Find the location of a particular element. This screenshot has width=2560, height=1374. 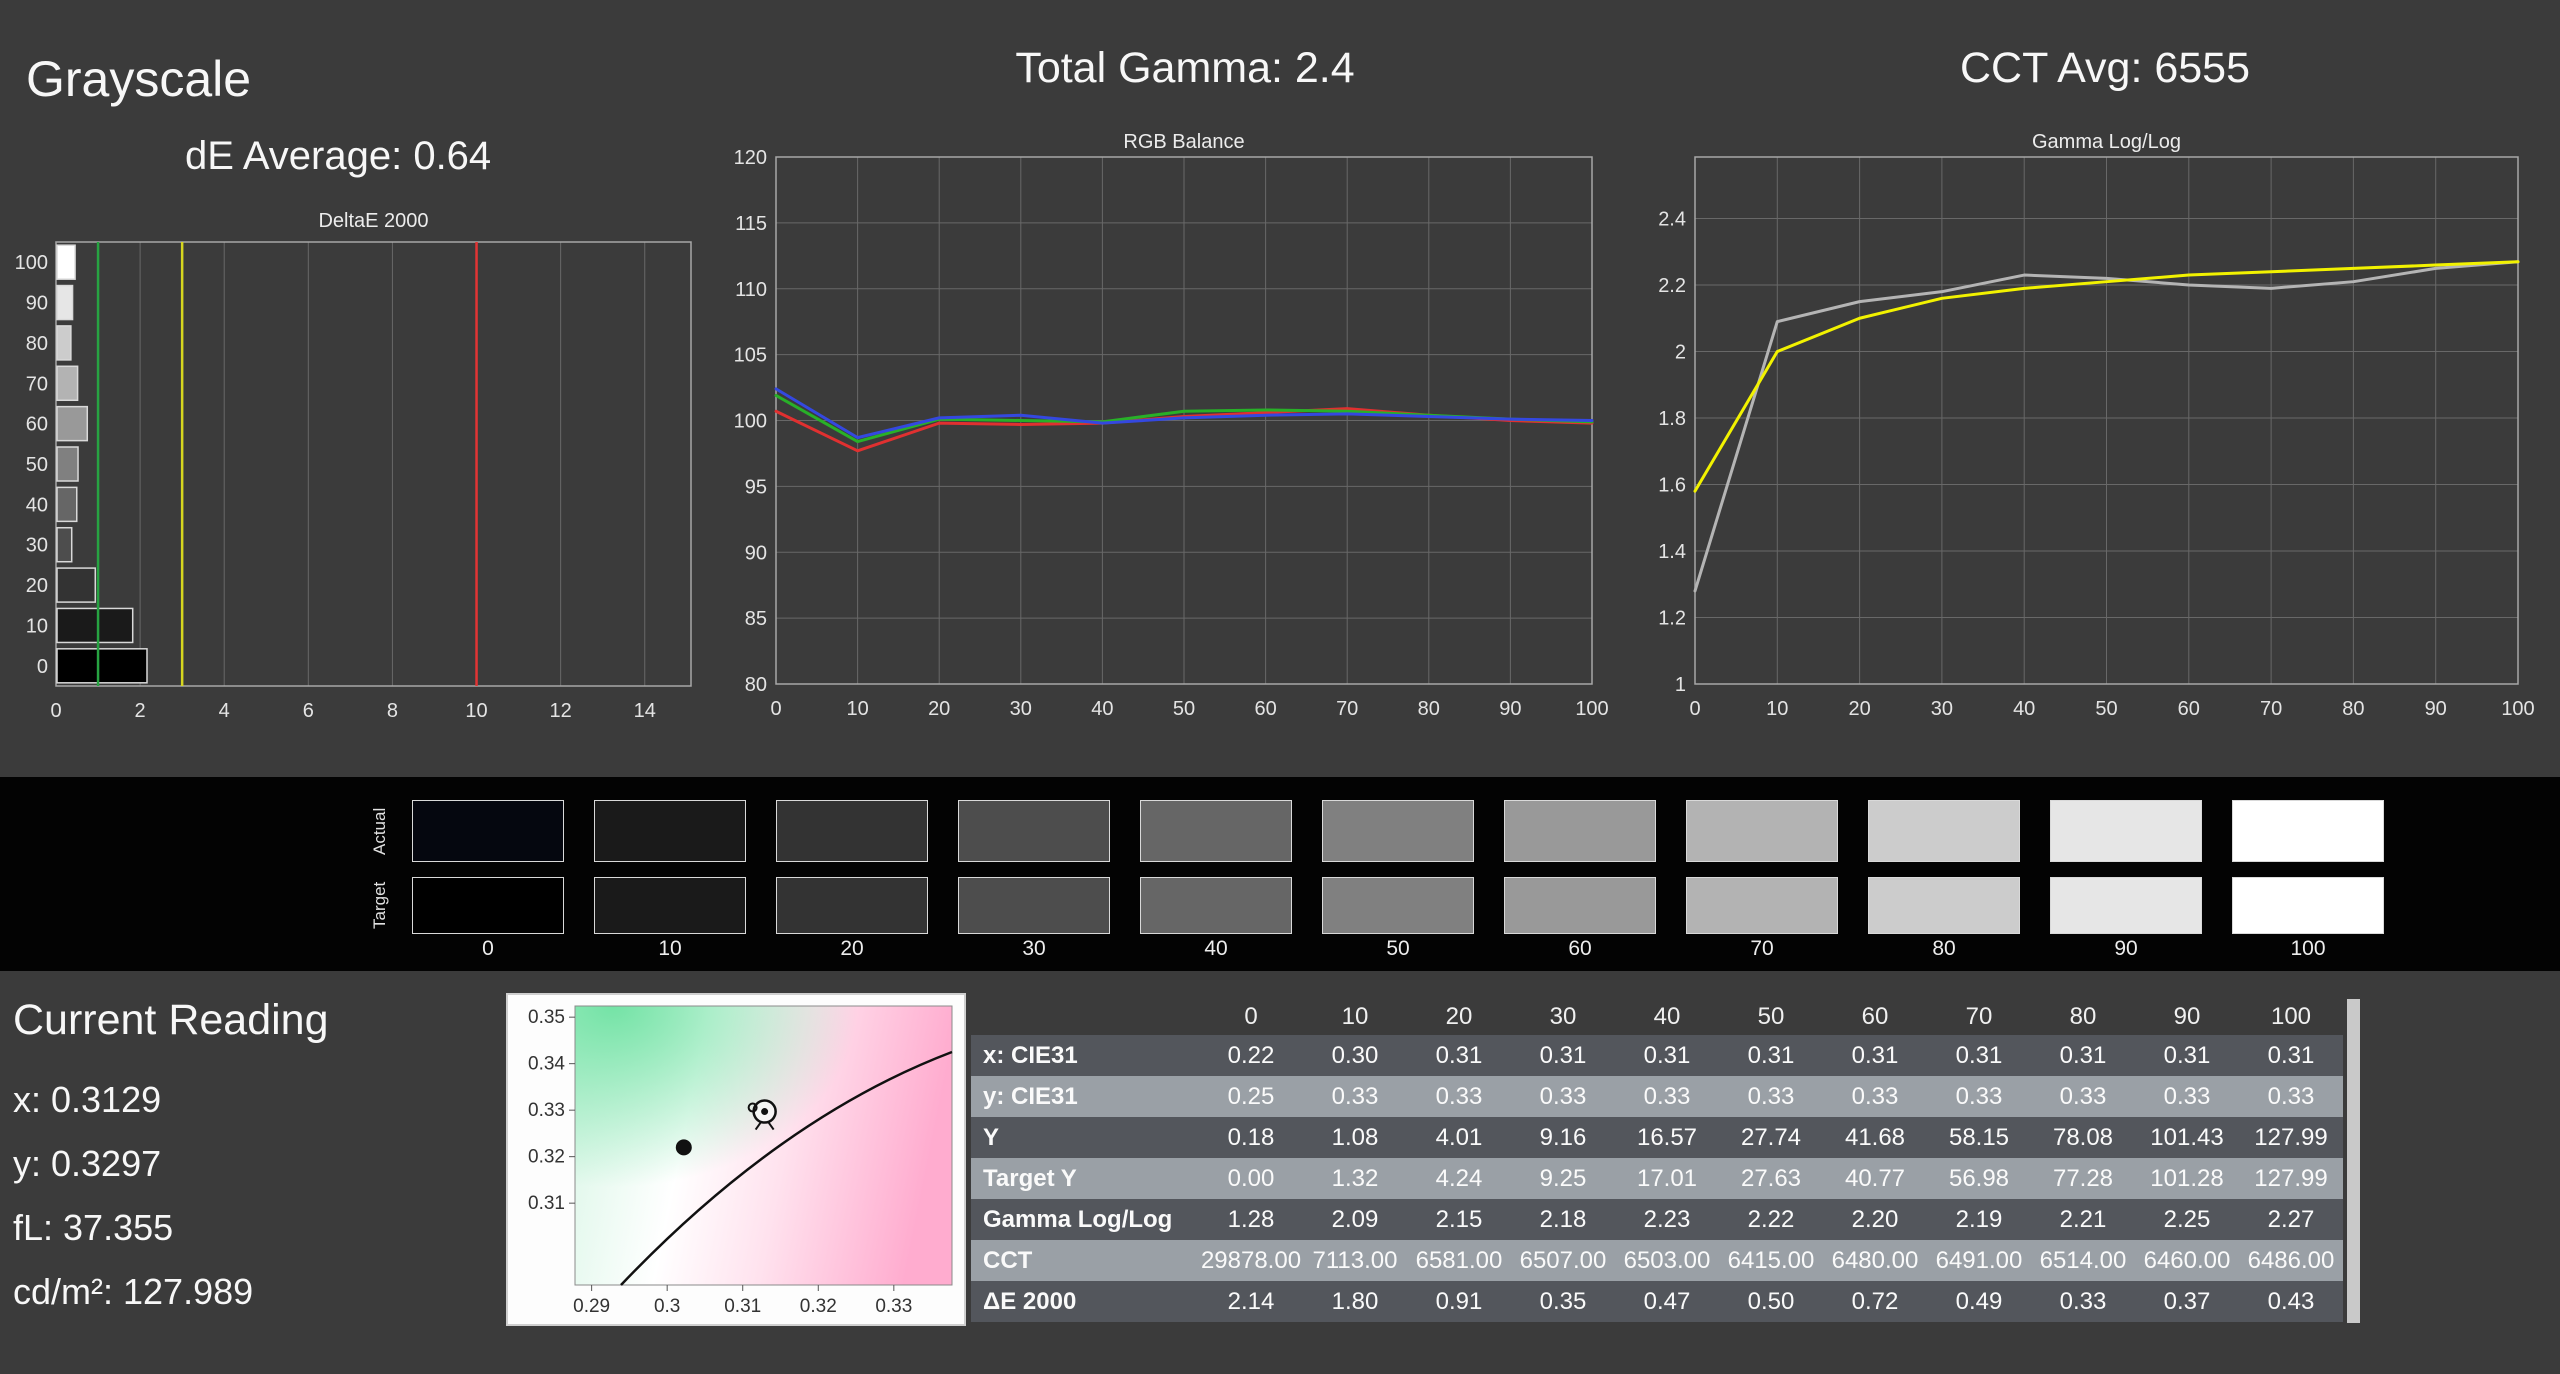

axis-tick-label: 0.29 is located at coordinates (591, 1306).